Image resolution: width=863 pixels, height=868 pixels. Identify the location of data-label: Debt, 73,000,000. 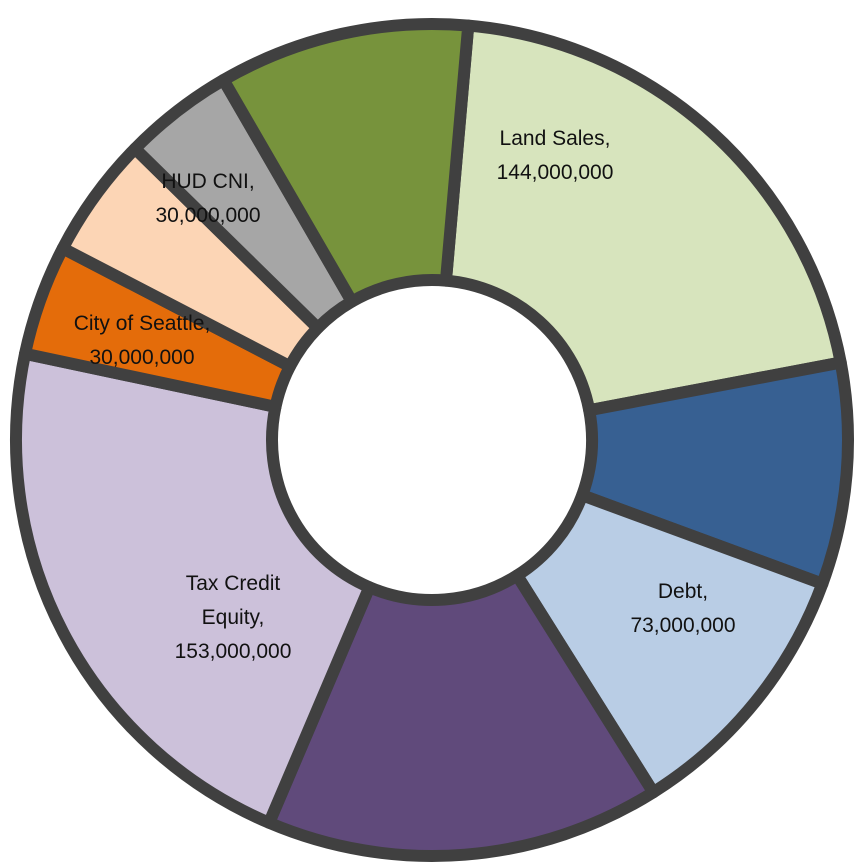
(682, 608).